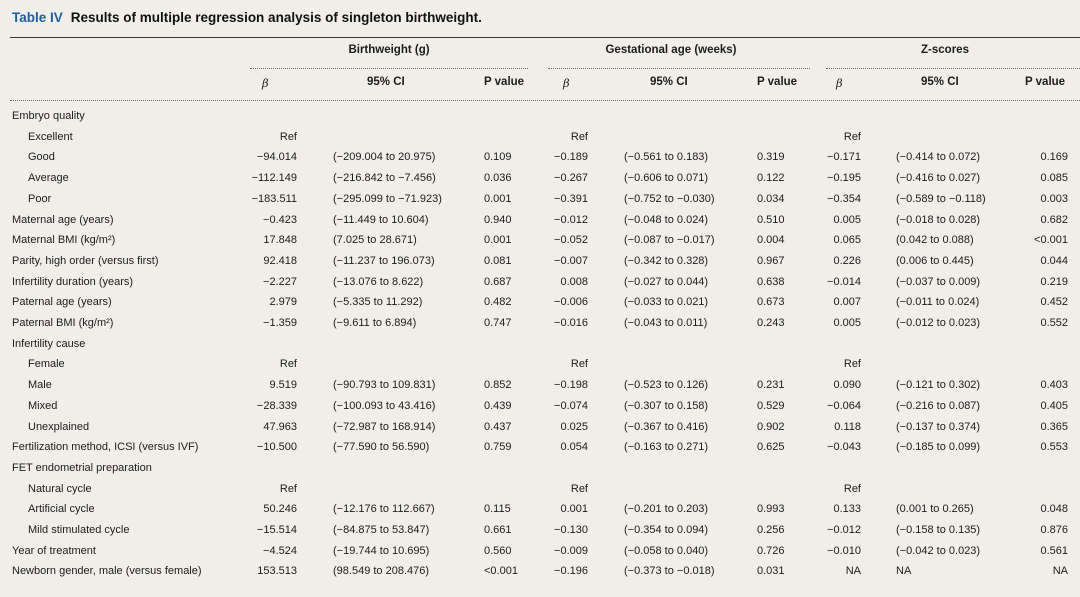 The width and height of the screenshot is (1080, 597). I want to click on cell-ci-gestational-age: (−0.163 to 0.271), so click(666, 447).